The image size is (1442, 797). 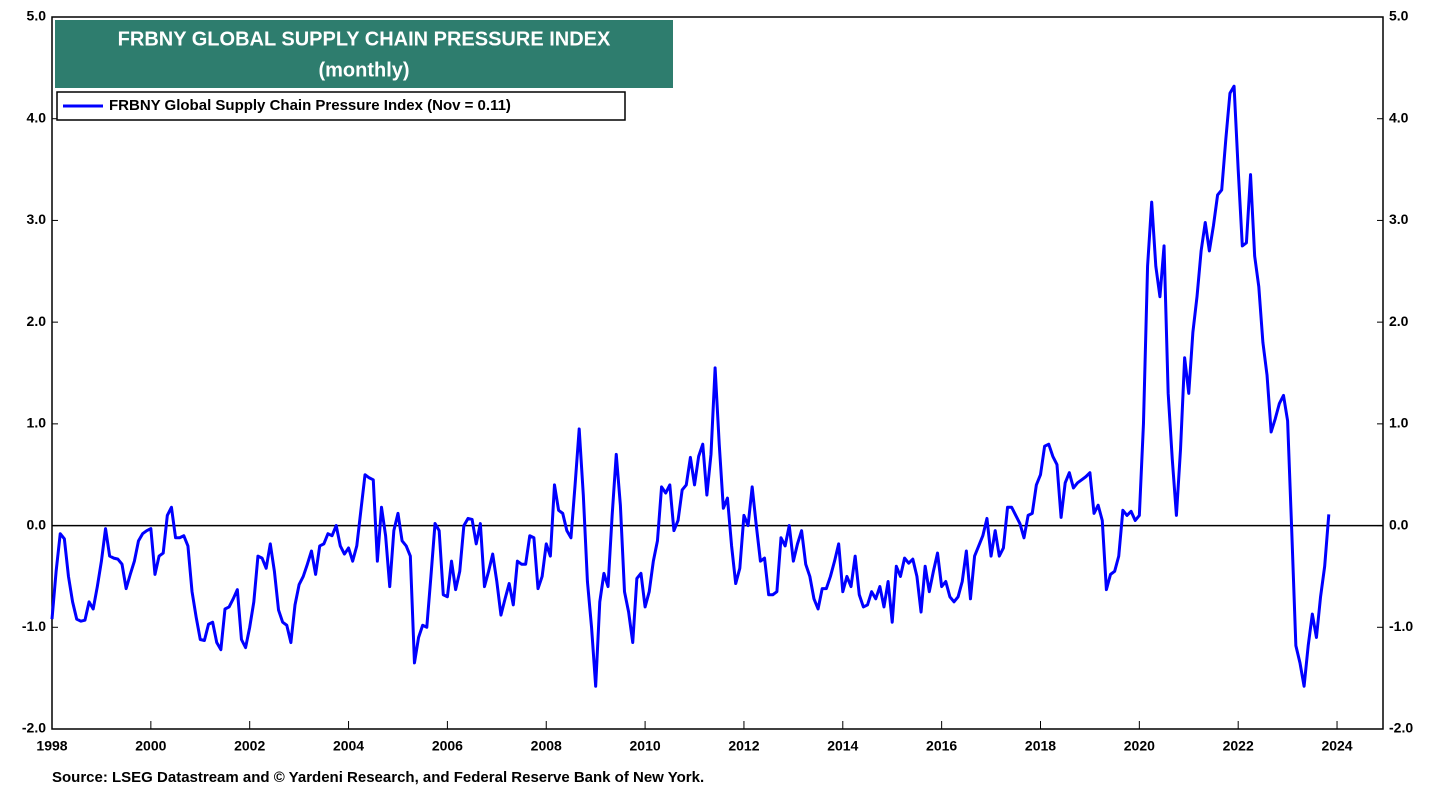 I want to click on x-tick-label: 2014, so click(x=842, y=746).